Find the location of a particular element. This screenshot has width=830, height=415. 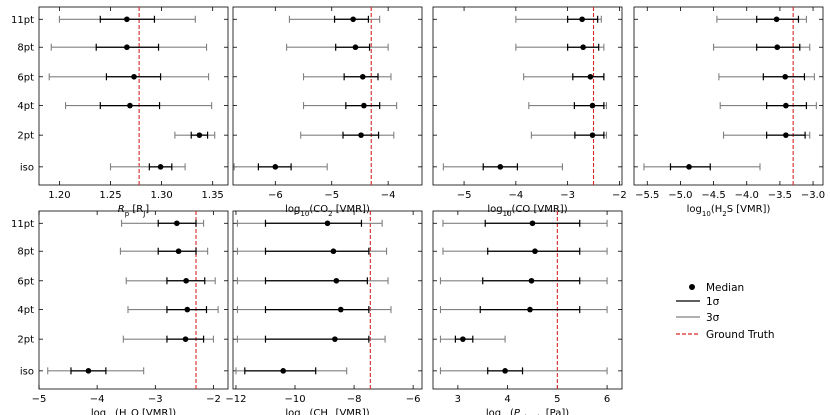

y-tick-label: iso is located at coordinates (27, 167).